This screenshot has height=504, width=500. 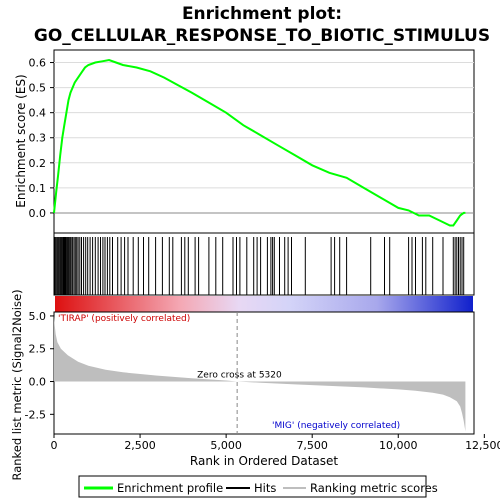 What do you see at coordinates (39, 365) in the screenshot?
I see `metric-y-axis: 5.0 2.5 0.0 -2.5` at bounding box center [39, 365].